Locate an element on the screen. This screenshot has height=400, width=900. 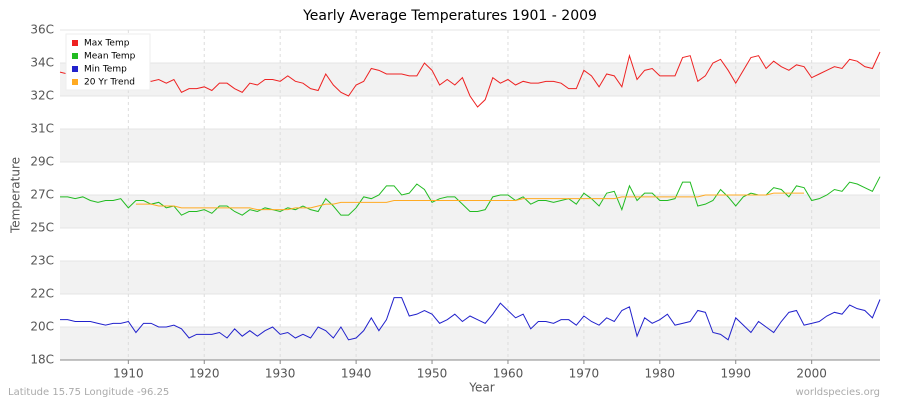
y-tick-label: 25C is located at coordinates (42, 228).